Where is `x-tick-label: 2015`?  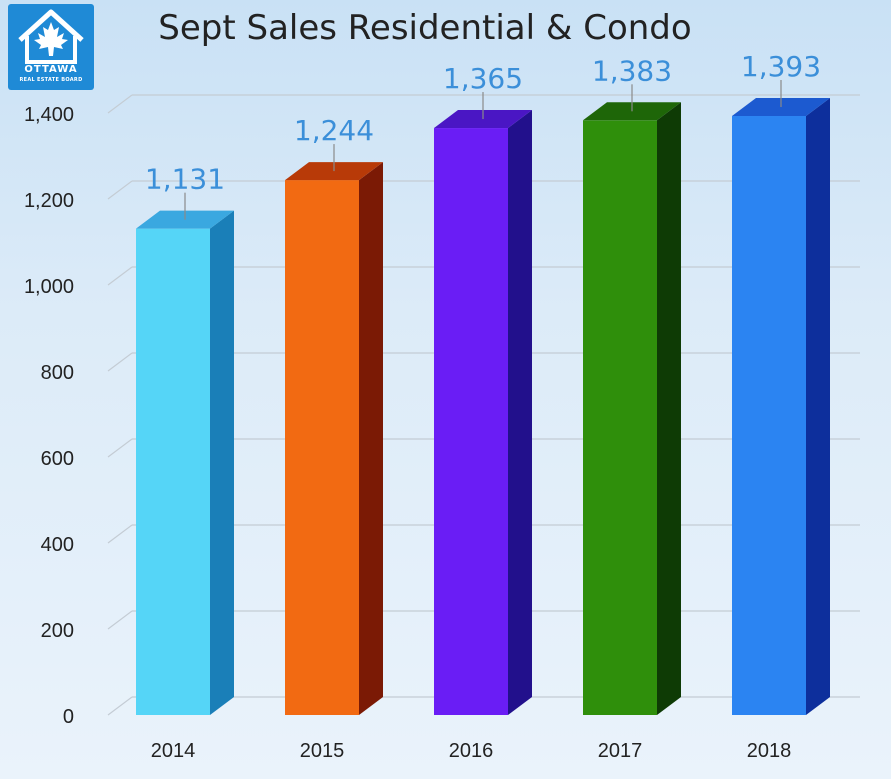
x-tick-label: 2015 is located at coordinates (322, 751).